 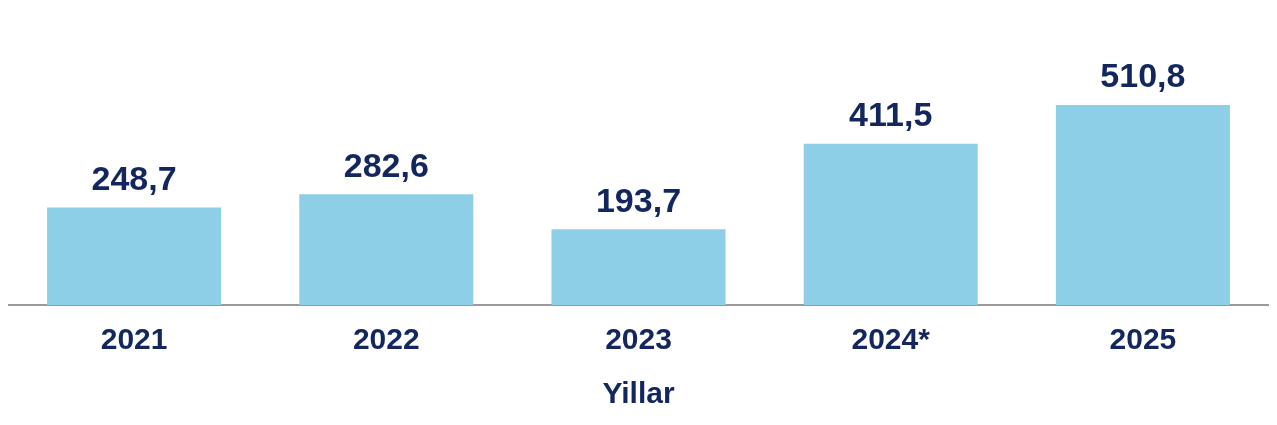 I want to click on data-label: 248,7, so click(x=134, y=177).